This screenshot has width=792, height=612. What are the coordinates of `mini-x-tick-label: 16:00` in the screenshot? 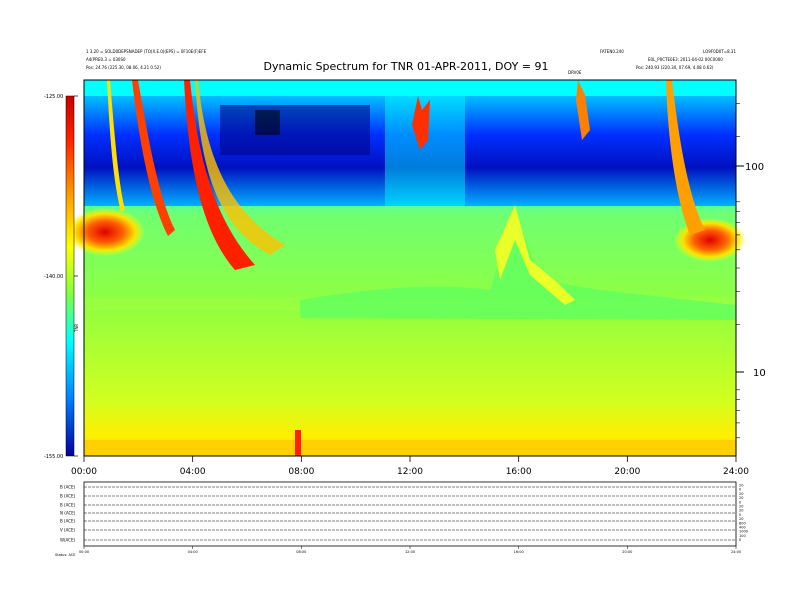 It's located at (519, 552).